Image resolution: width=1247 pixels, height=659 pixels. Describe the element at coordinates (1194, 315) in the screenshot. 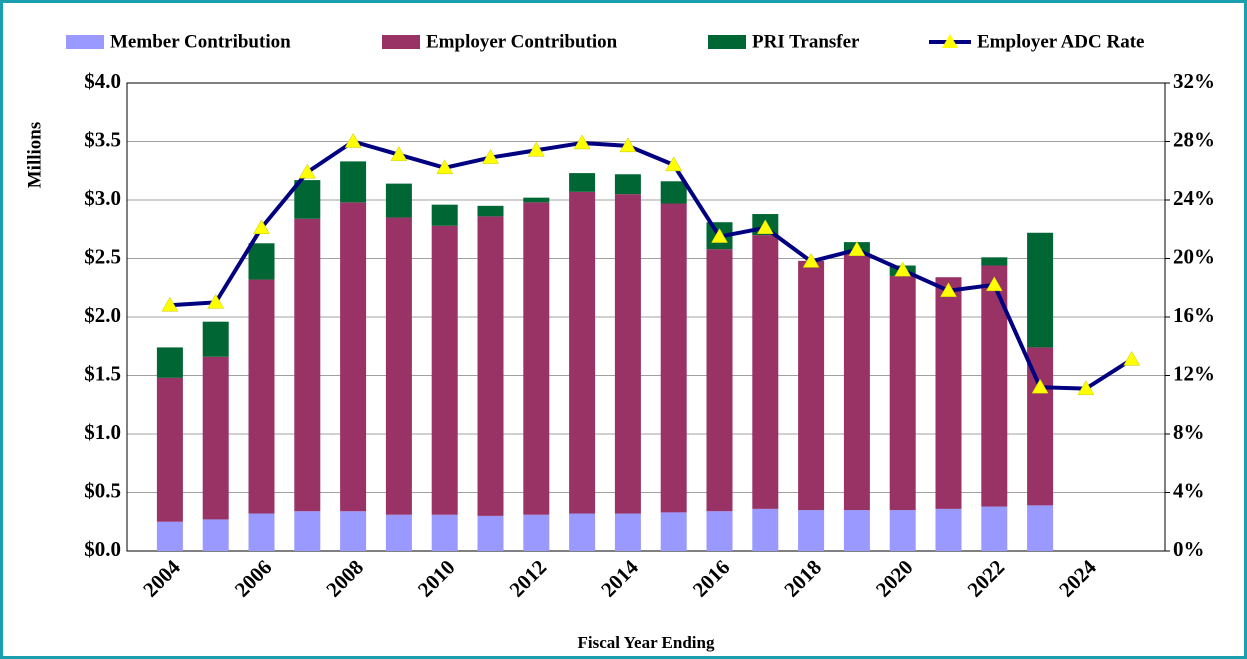

I see `y2-tick-label: 16%` at that location.